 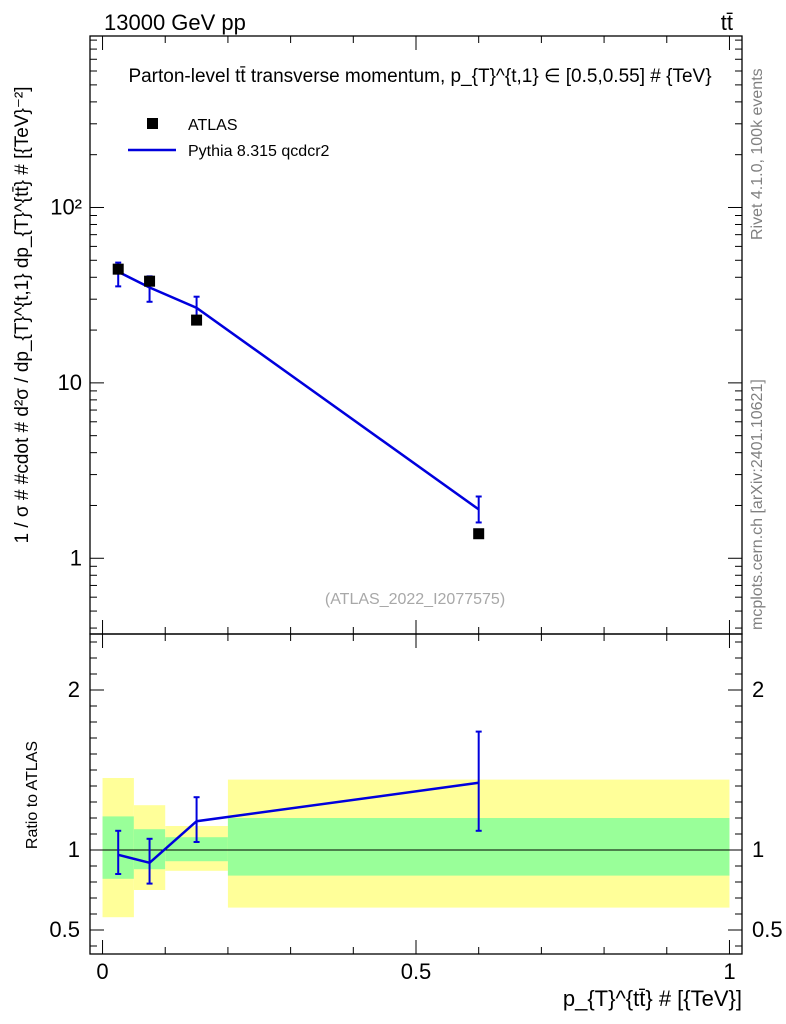 I want to click on mc-series-line, so click(x=298, y=390).